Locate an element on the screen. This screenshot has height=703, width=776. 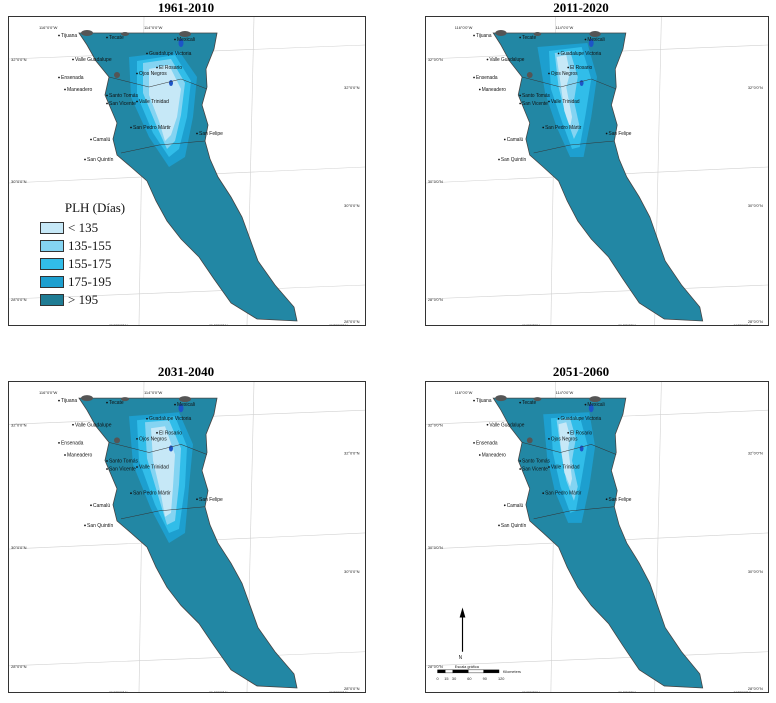
place-label: Tijuana is located at coordinates (69, 36).